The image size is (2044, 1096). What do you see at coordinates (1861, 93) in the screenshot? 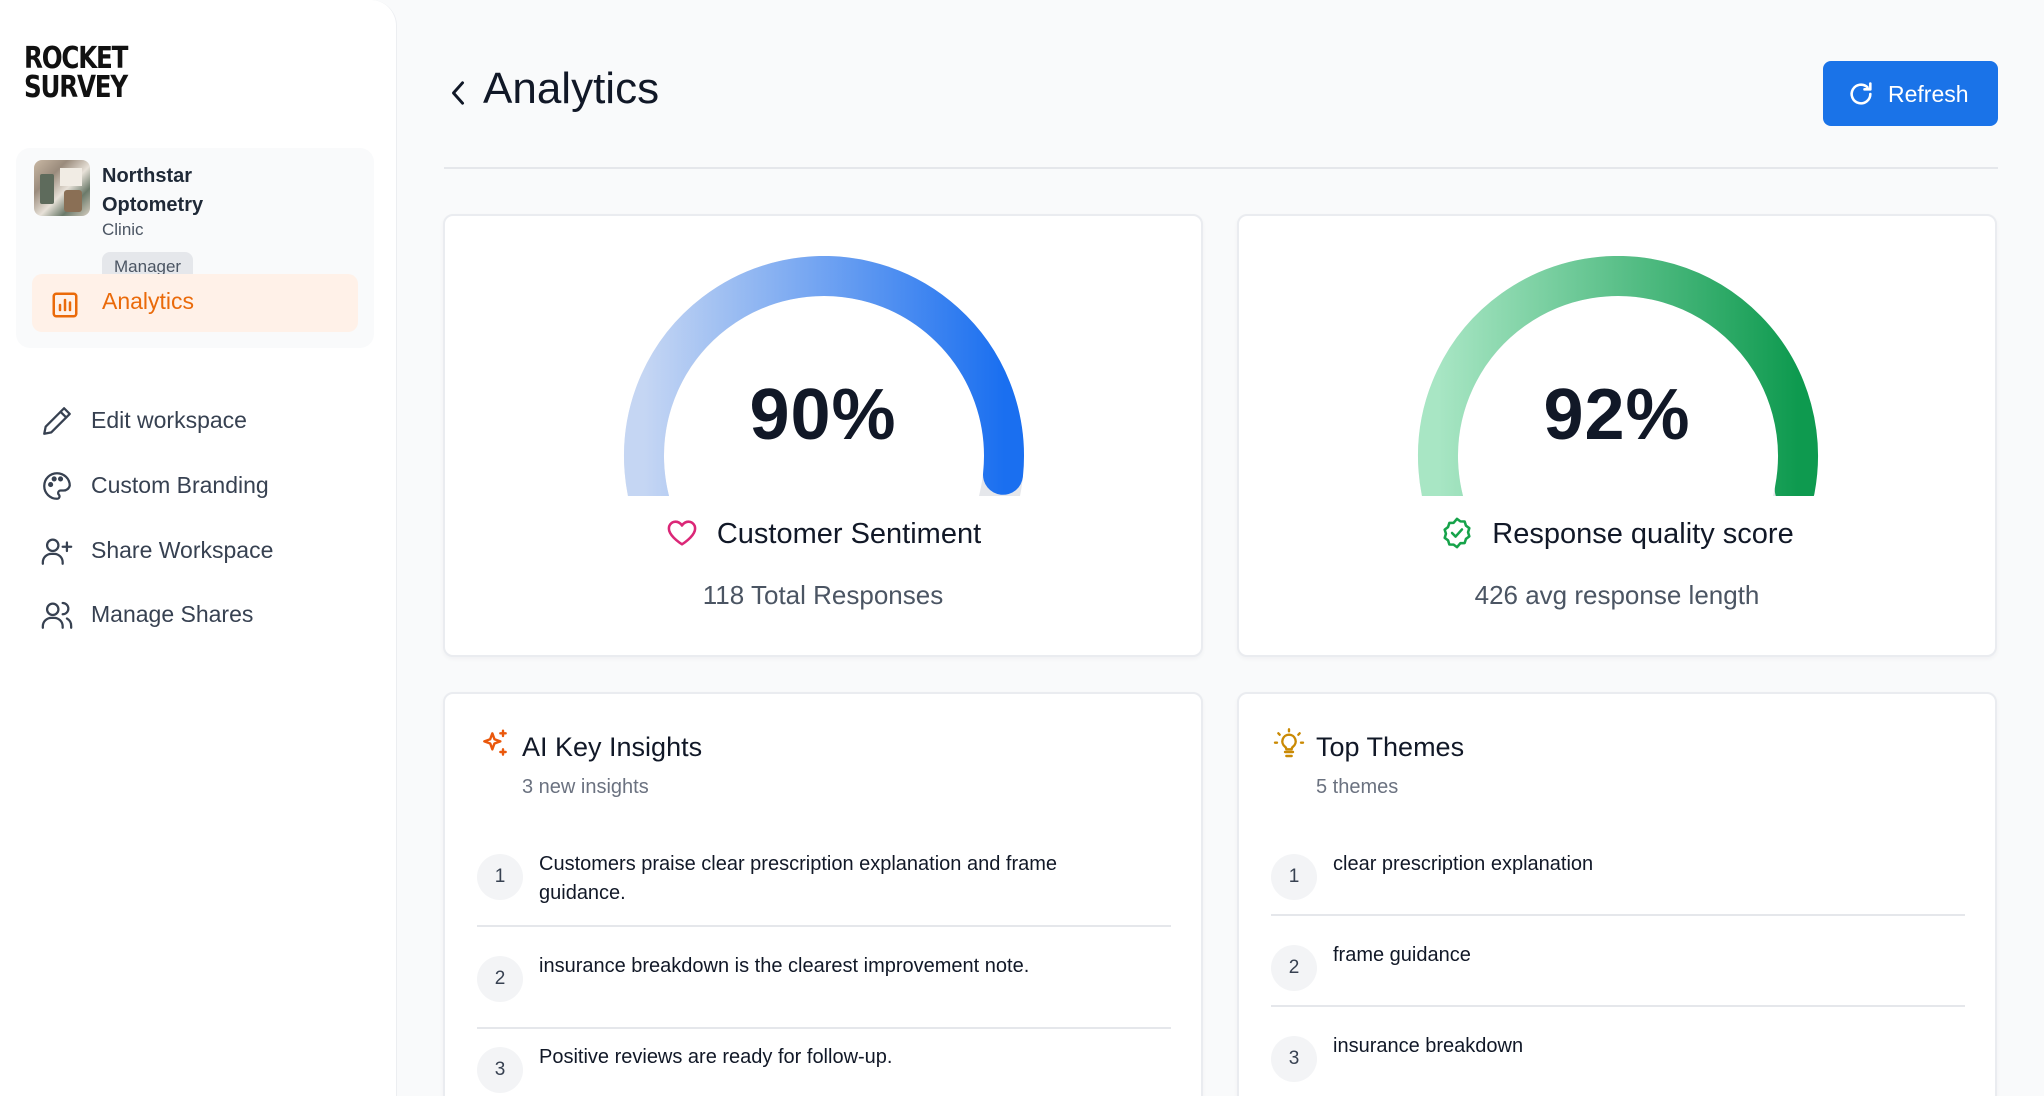
I see `refresh-icon` at bounding box center [1861, 93].